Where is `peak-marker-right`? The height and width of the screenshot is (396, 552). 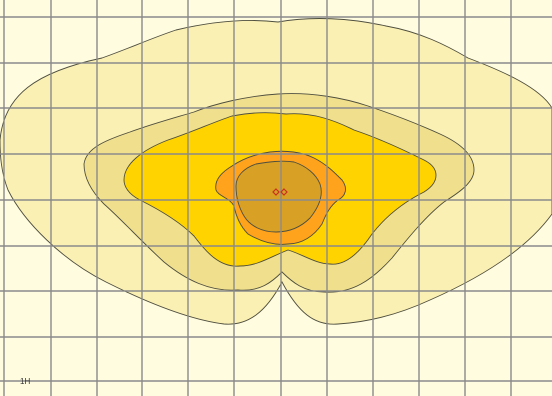 peak-marker-right is located at coordinates (284, 192).